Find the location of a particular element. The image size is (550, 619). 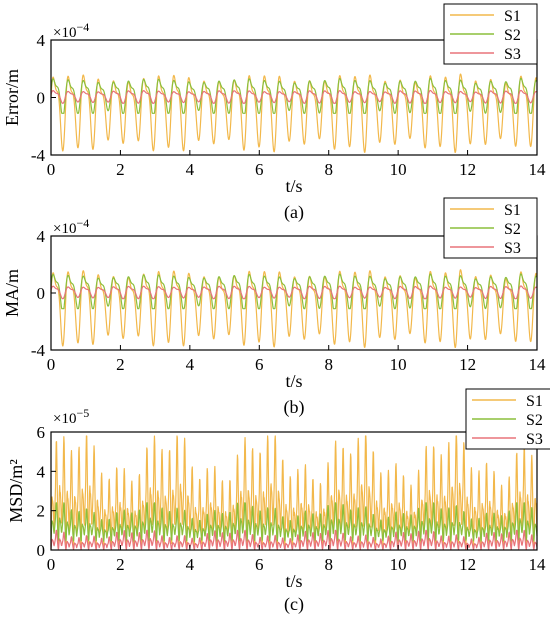

panel-label: (b) is located at coordinates (294, 407).